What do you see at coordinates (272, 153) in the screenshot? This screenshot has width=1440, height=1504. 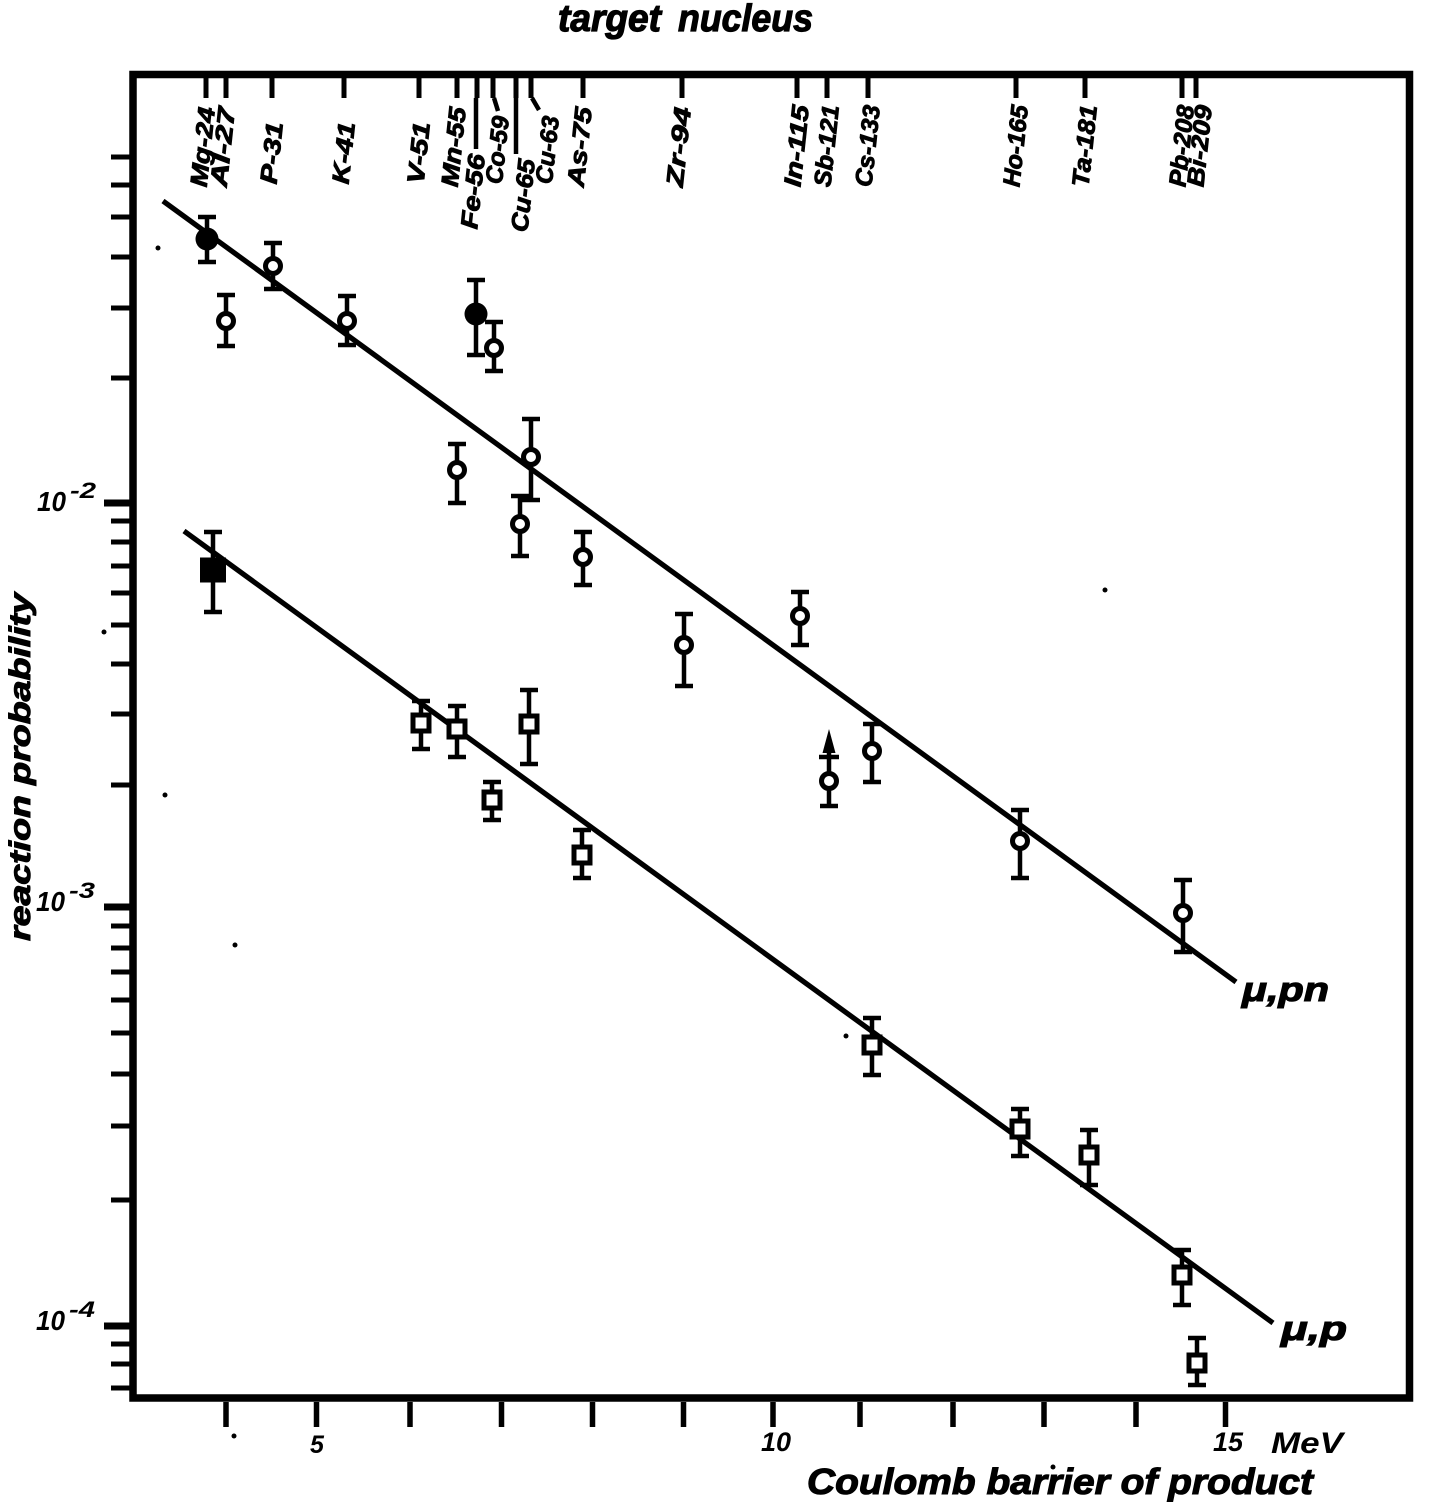 I see `svg-text: P-31` at bounding box center [272, 153].